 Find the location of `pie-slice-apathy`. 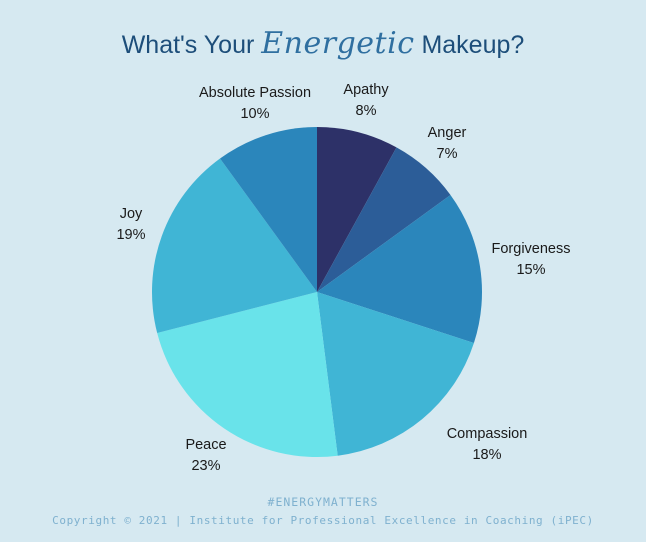

pie-slice-apathy is located at coordinates (357, 209).